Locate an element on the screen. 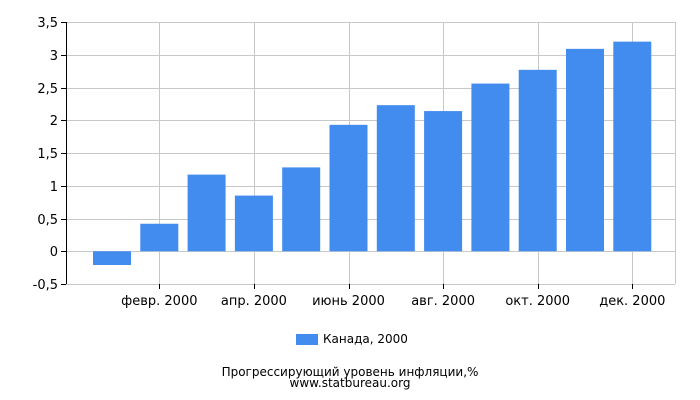 The image size is (700, 400). legend: Канада, 2000 is located at coordinates (352, 339).